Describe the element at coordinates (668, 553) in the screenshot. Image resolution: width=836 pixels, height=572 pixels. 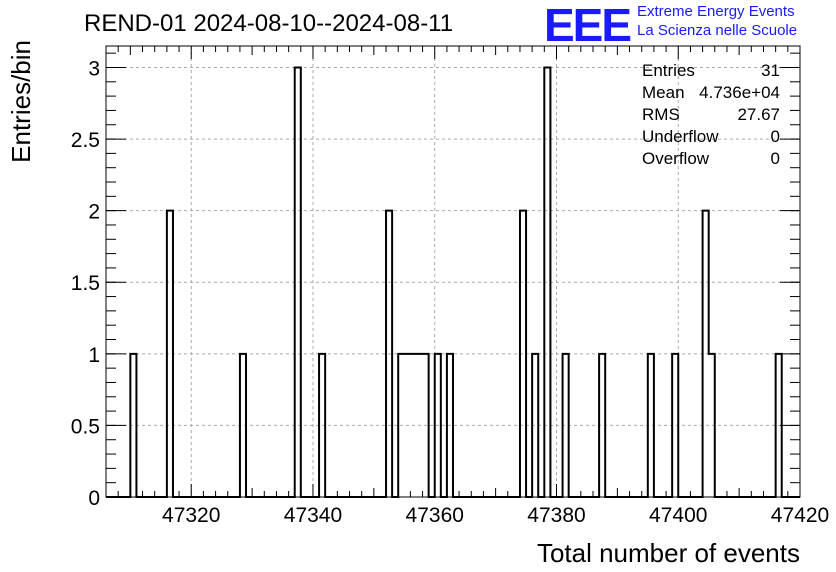
I see `x-axis-label: Total number of events` at that location.